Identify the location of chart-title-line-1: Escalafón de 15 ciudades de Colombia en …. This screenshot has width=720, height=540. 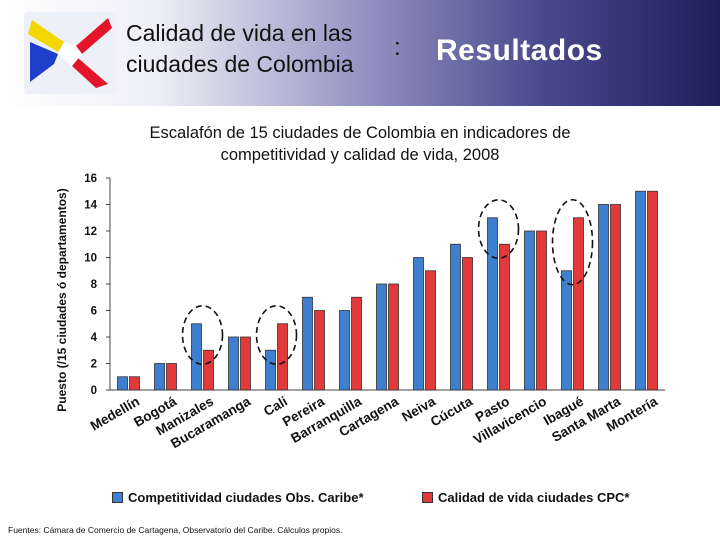
(360, 133).